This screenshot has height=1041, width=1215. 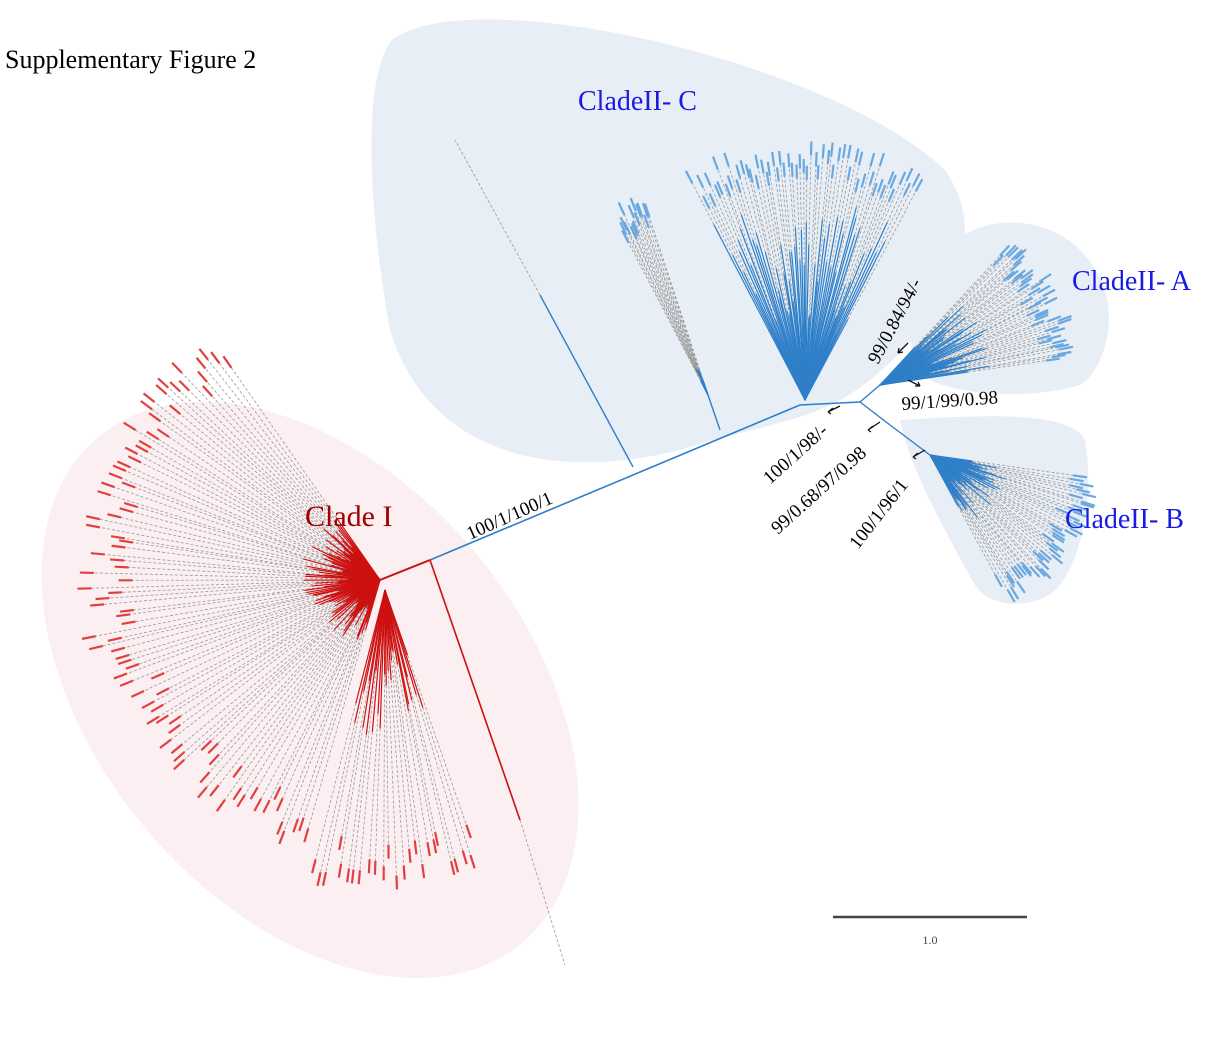 What do you see at coordinates (1124, 519) in the screenshot?
I see `clade-label: CladeII- B` at bounding box center [1124, 519].